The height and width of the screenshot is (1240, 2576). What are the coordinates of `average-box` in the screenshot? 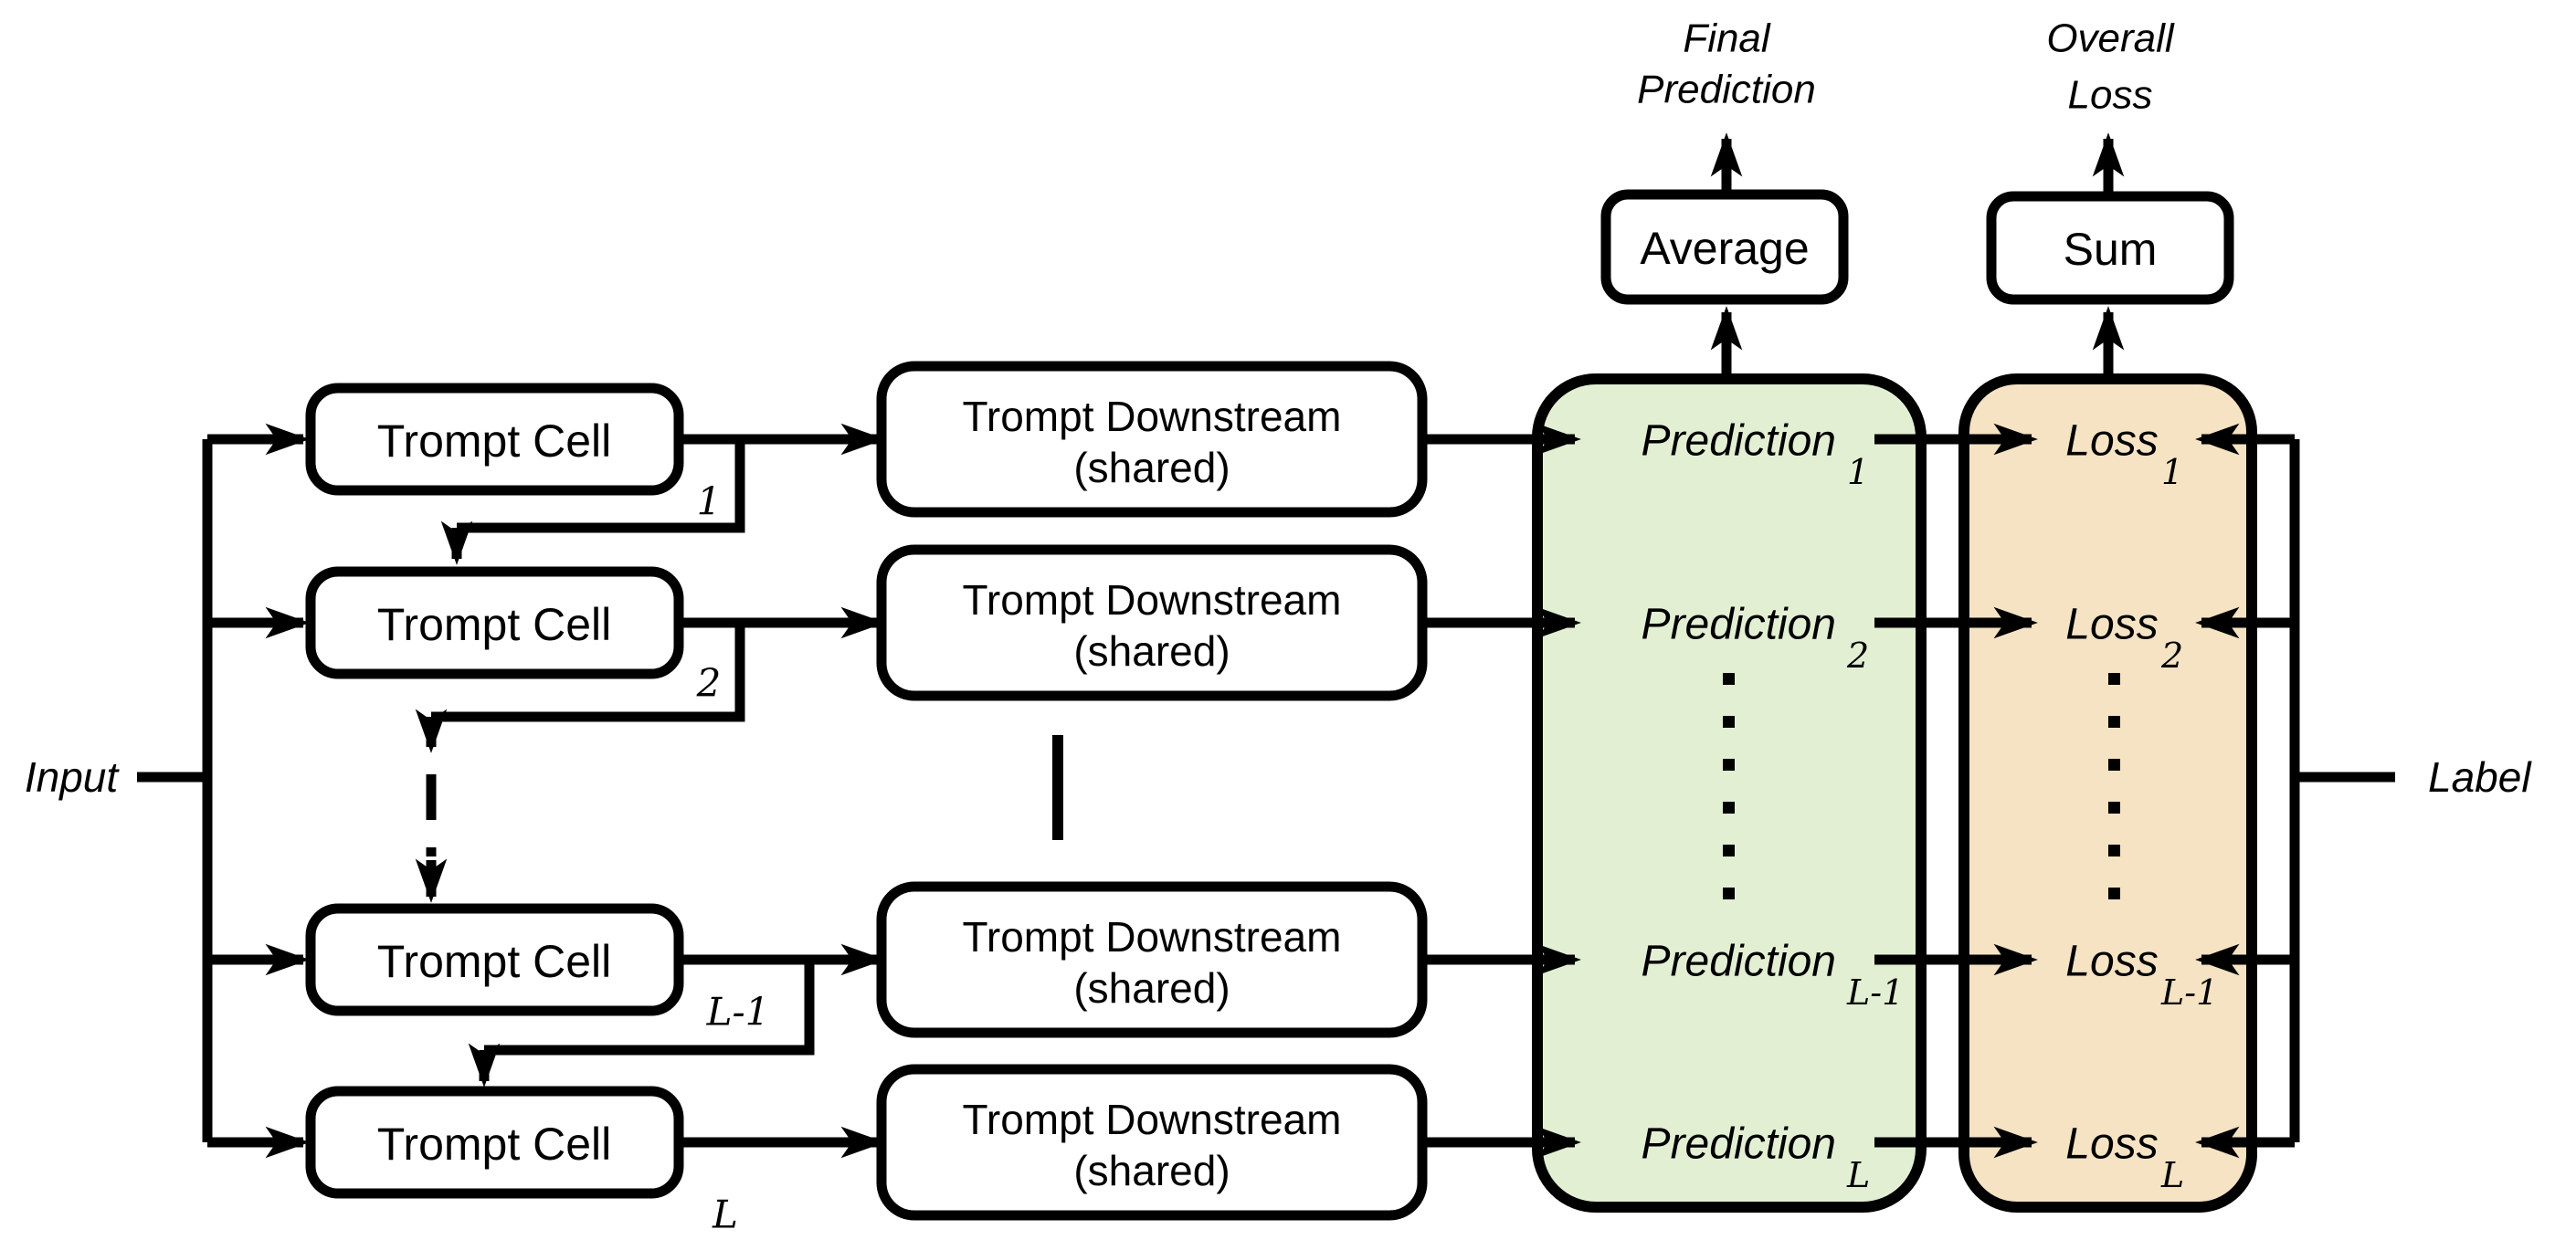 It's located at (1724, 247).